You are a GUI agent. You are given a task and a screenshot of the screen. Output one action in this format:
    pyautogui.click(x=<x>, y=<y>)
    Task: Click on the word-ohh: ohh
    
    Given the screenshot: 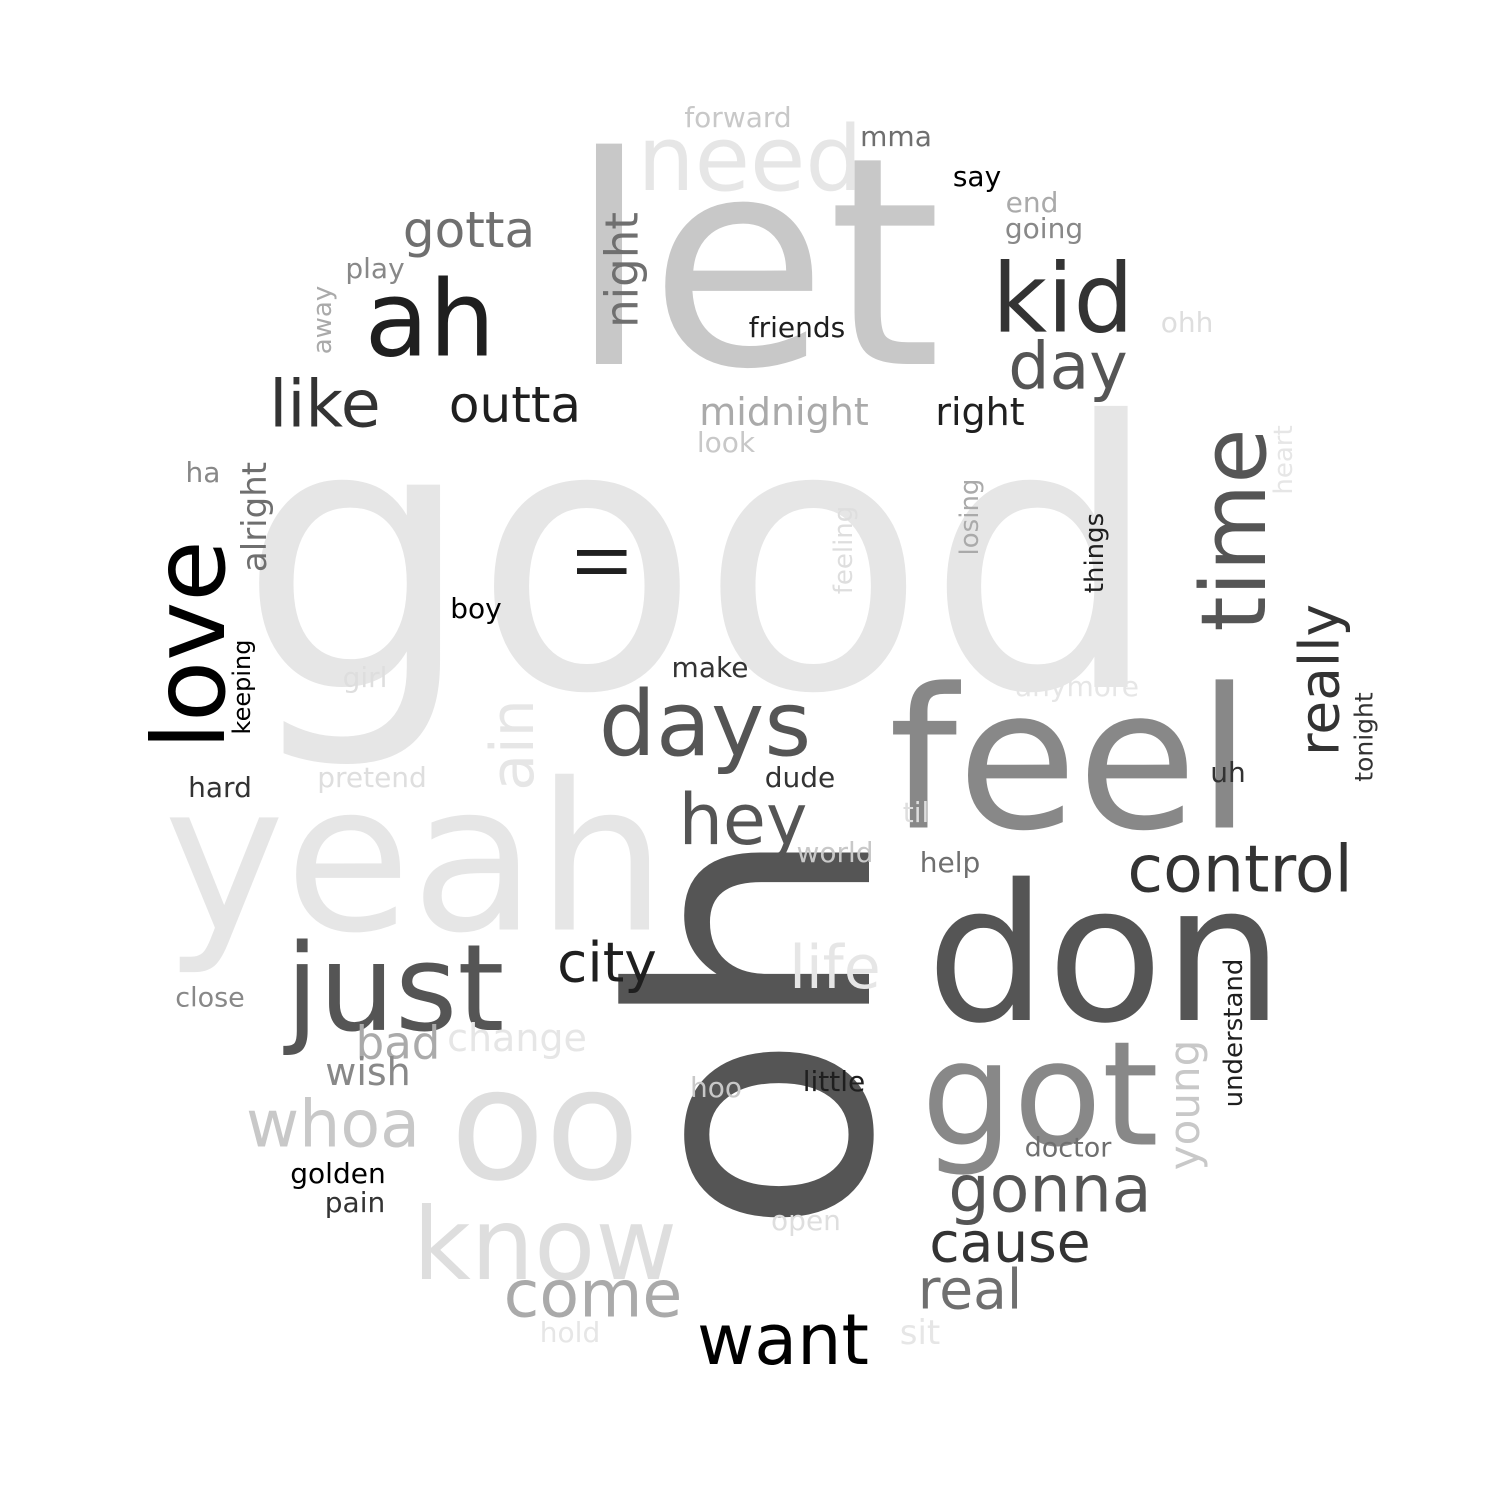 What is the action you would take?
    pyautogui.click(x=1187, y=322)
    